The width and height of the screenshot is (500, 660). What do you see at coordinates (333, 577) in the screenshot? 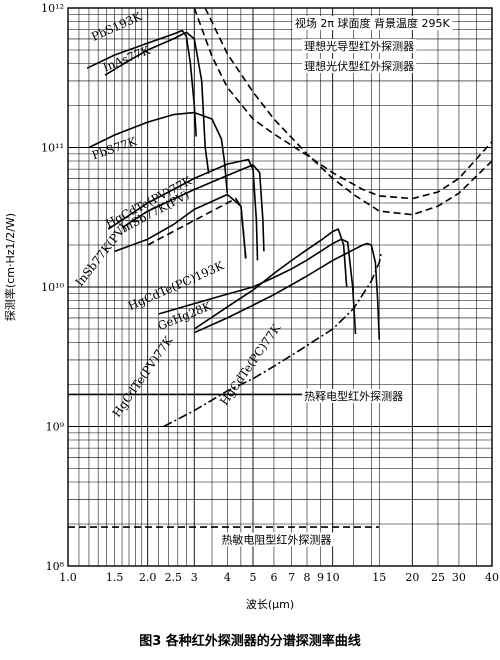
I see `x-tick-label: 10` at bounding box center [333, 577].